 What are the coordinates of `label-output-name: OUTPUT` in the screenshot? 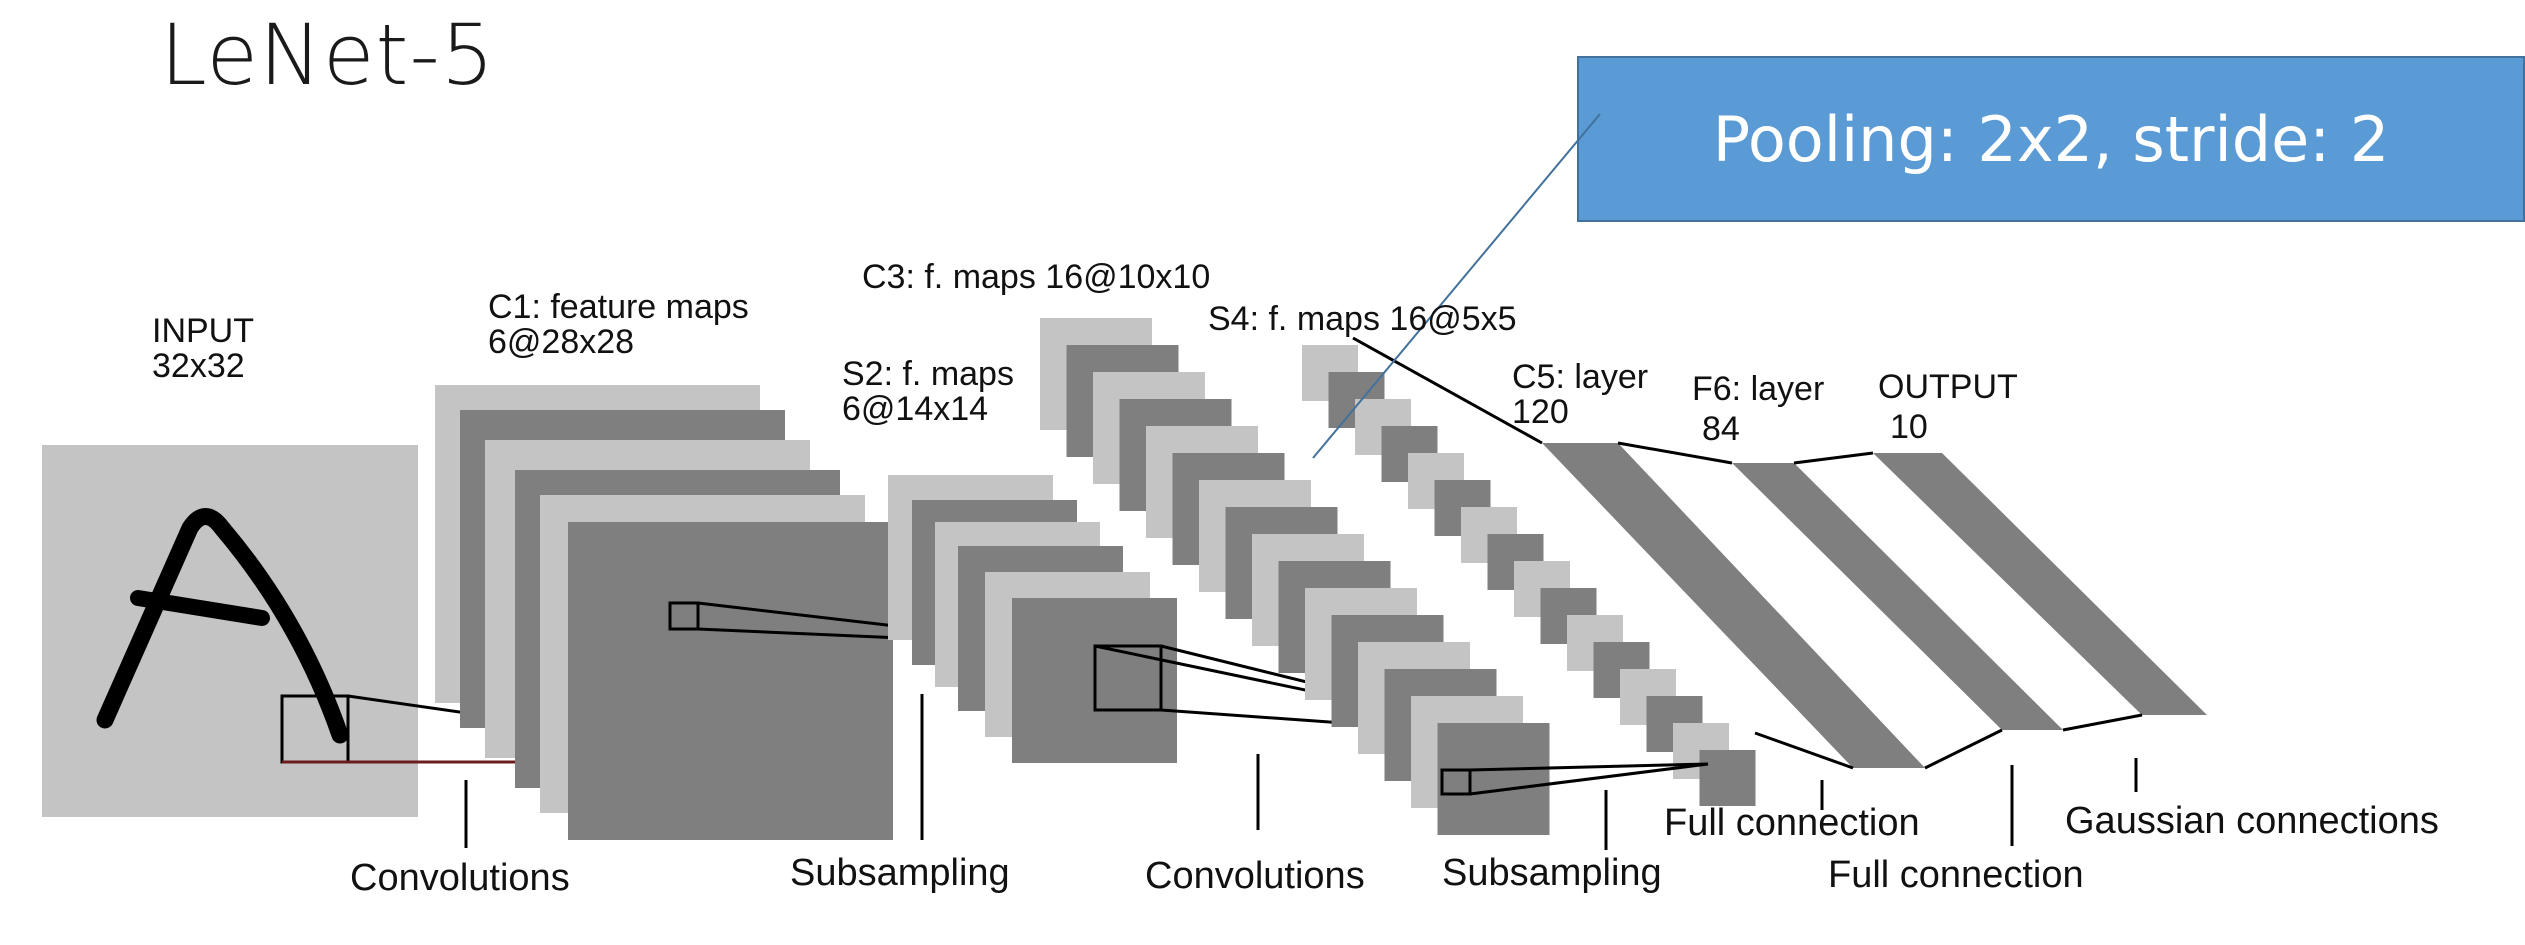 It's located at (1948, 387).